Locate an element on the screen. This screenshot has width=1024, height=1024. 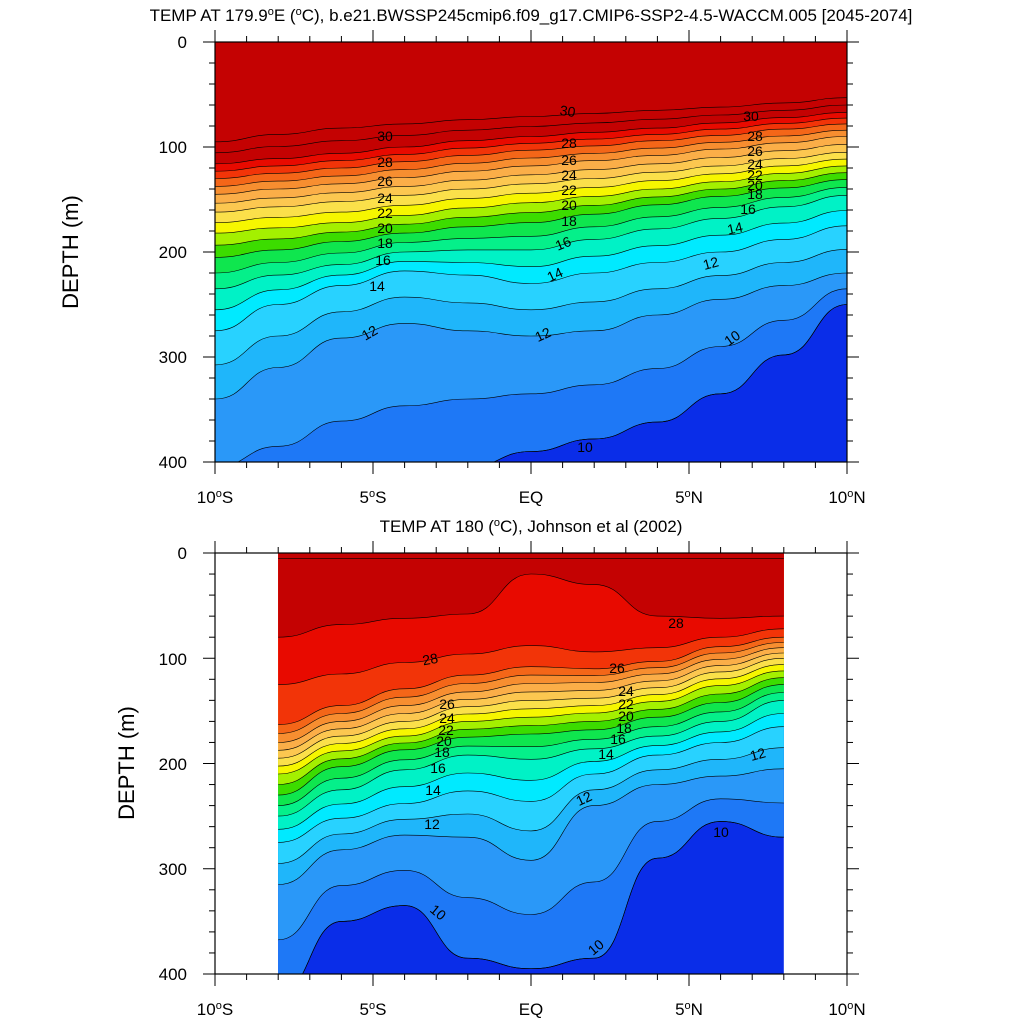
panel-obs-title: TEMP AT 180 (oC), Johnson et al (2002) is located at coordinates (531, 526).